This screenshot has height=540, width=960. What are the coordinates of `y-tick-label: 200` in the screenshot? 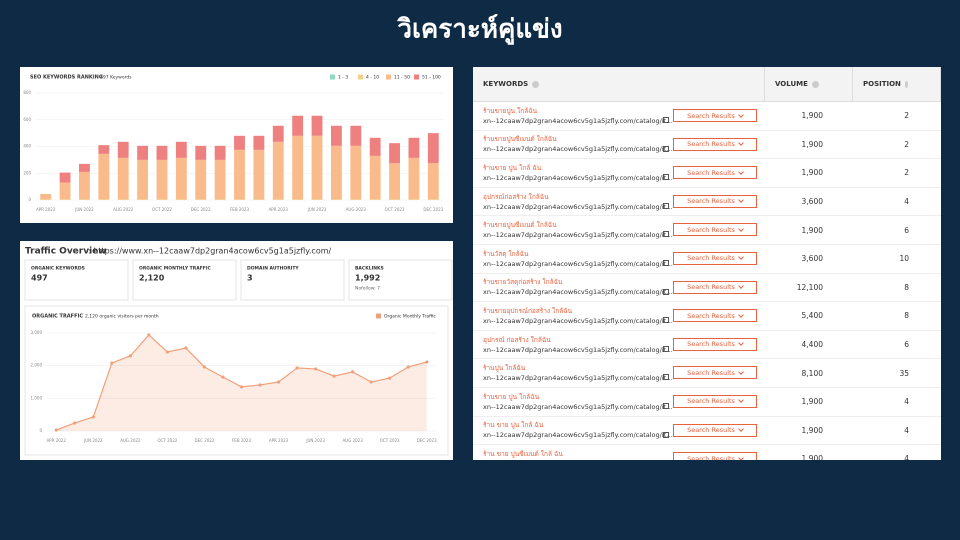 It's located at (27, 172).